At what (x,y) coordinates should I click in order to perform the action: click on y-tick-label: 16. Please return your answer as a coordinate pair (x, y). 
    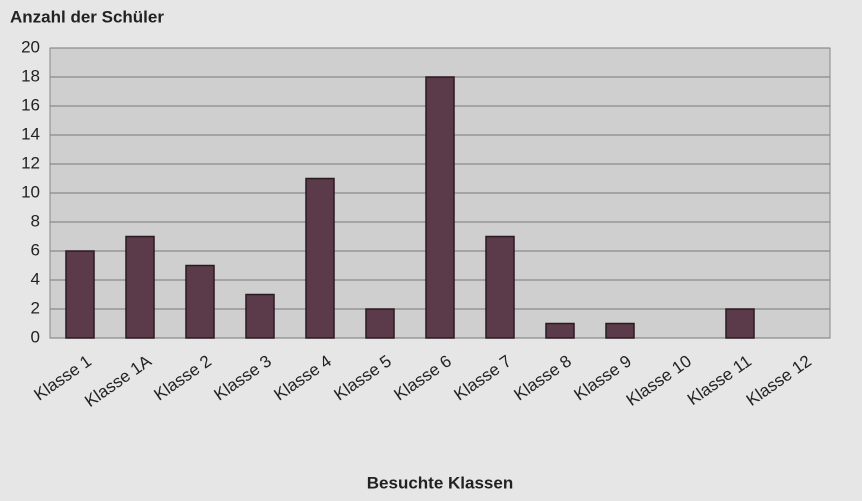
    Looking at the image, I should click on (30, 104).